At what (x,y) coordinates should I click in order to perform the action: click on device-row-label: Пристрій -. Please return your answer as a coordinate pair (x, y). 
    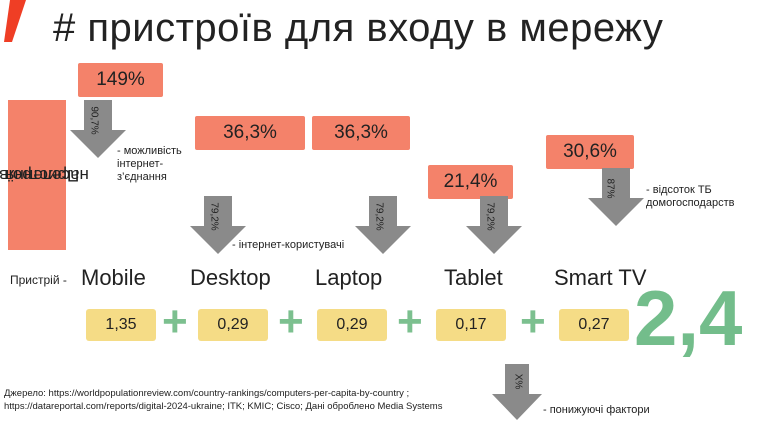
    Looking at the image, I should click on (38, 280).